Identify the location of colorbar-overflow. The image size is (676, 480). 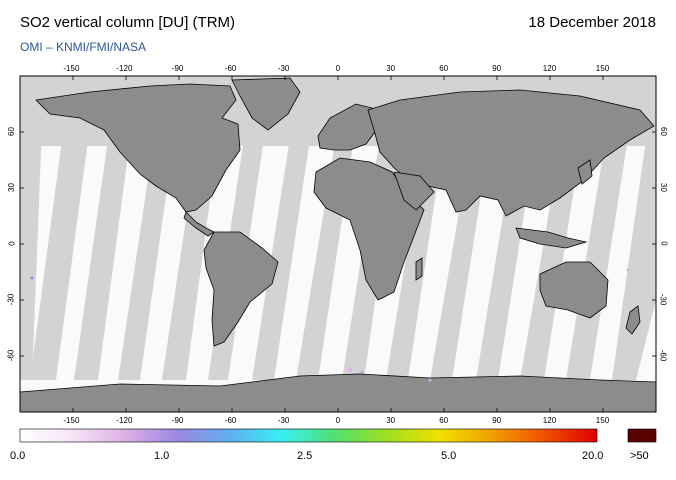
(642, 435).